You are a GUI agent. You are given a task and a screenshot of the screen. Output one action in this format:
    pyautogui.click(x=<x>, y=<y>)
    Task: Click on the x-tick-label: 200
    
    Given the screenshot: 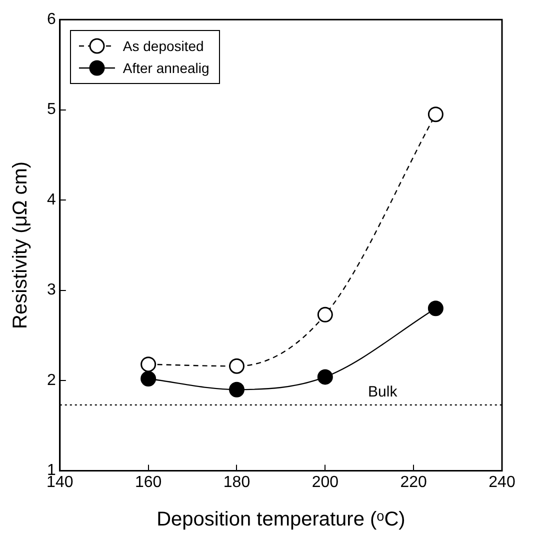 What is the action you would take?
    pyautogui.click(x=325, y=482)
    